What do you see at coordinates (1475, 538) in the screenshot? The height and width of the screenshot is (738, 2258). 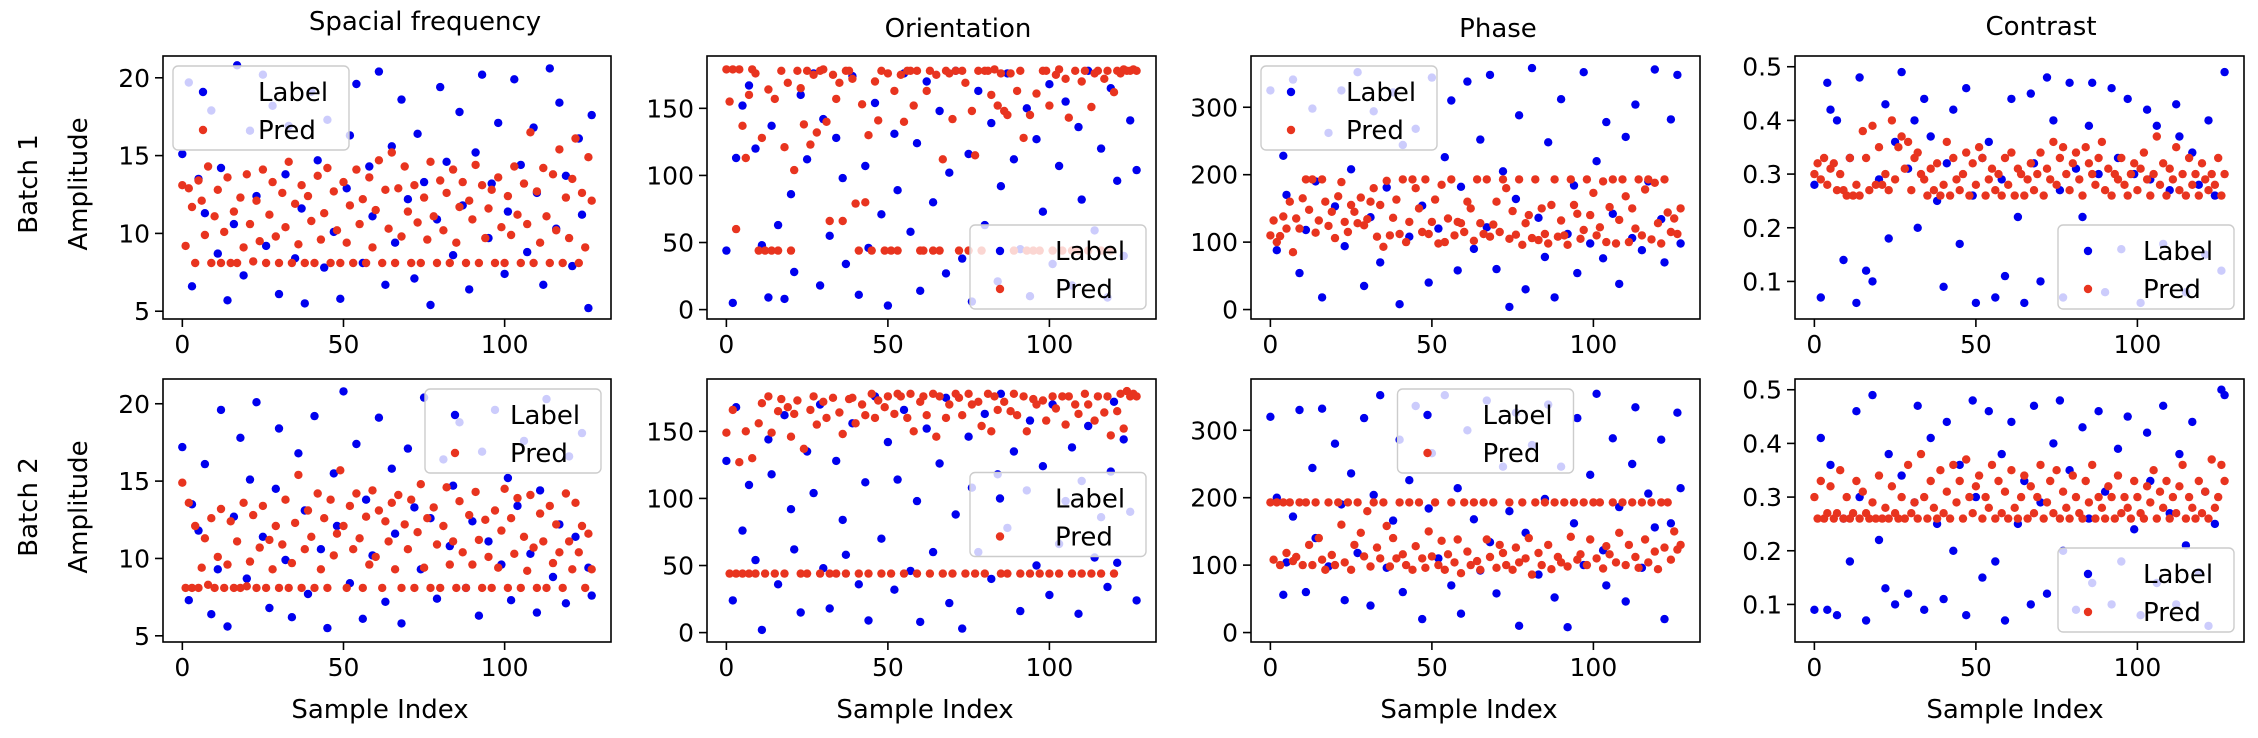 I see `series-pred` at bounding box center [1475, 538].